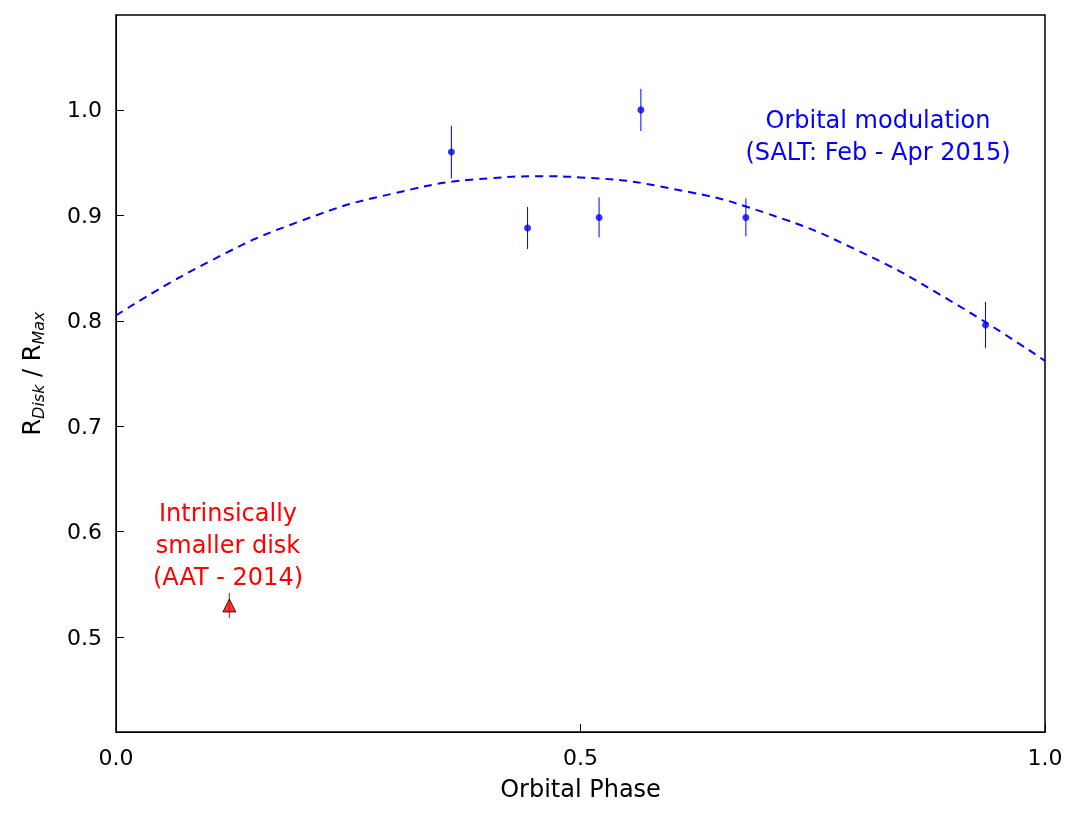 This screenshot has height=832, width=1086. Describe the element at coordinates (33, 373) in the screenshot. I see `y-axis-title: RDisk / RMax` at that location.